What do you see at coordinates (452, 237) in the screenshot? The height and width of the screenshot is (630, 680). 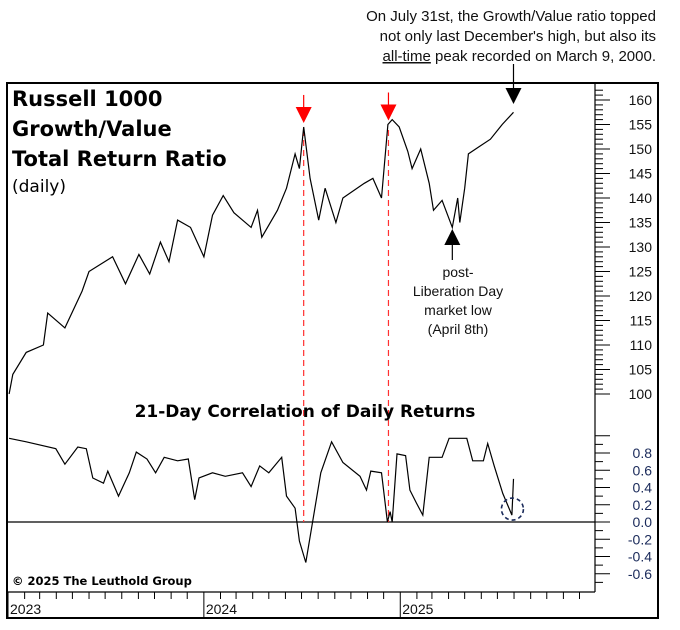 I see `black-up-arrow-icon` at bounding box center [452, 237].